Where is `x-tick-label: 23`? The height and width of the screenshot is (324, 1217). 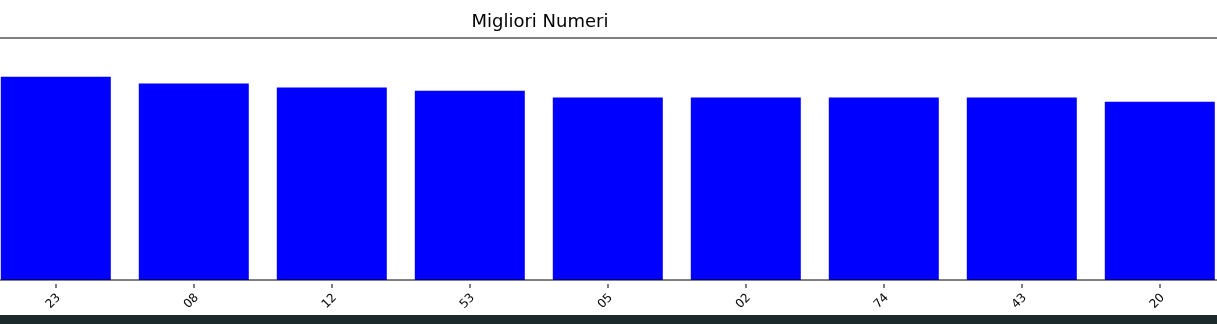 x-tick-label: 23 is located at coordinates (53, 300).